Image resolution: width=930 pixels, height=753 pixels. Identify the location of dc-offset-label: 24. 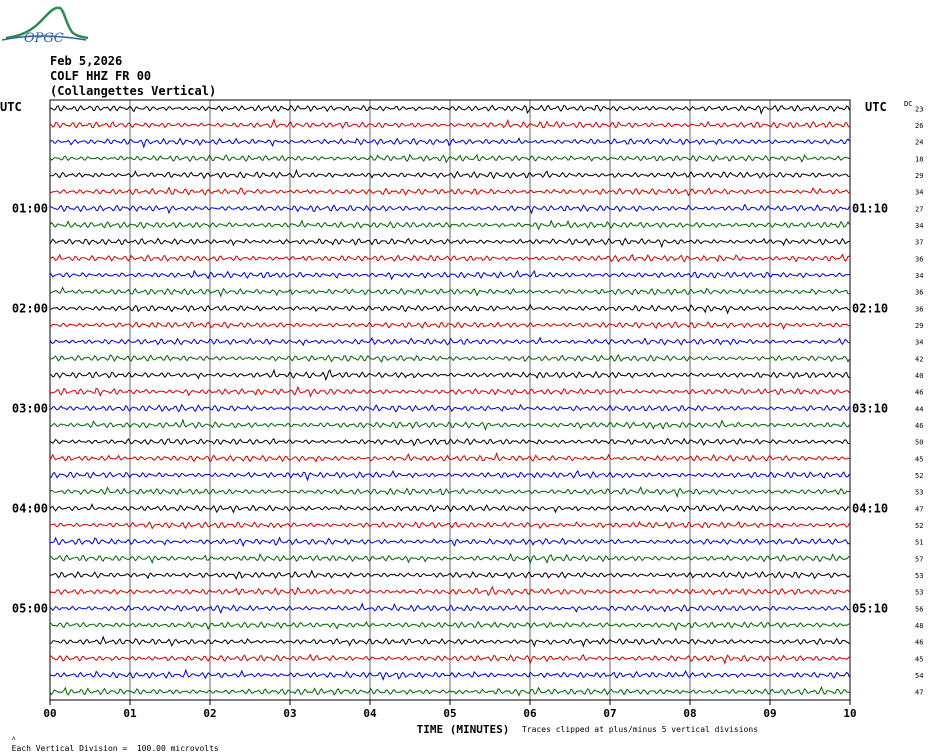
(919, 143).